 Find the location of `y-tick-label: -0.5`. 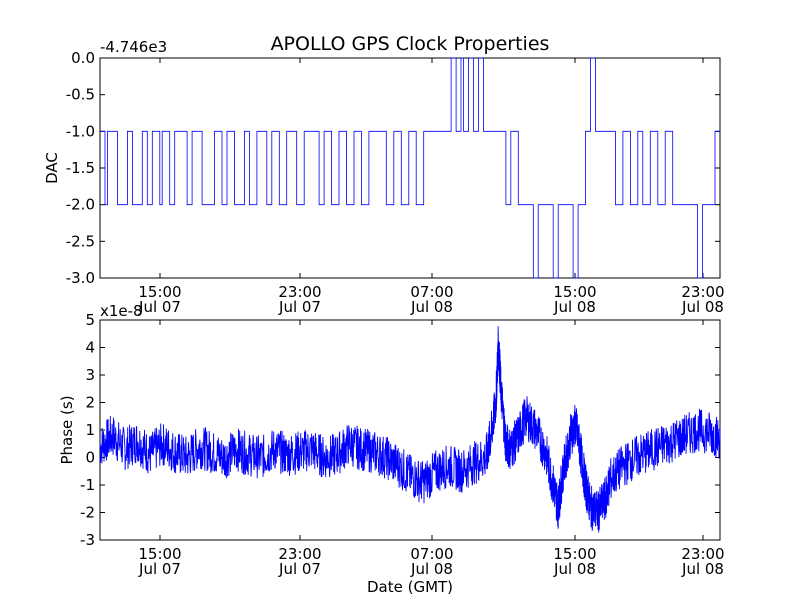

y-tick-label: -0.5 is located at coordinates (80, 95).